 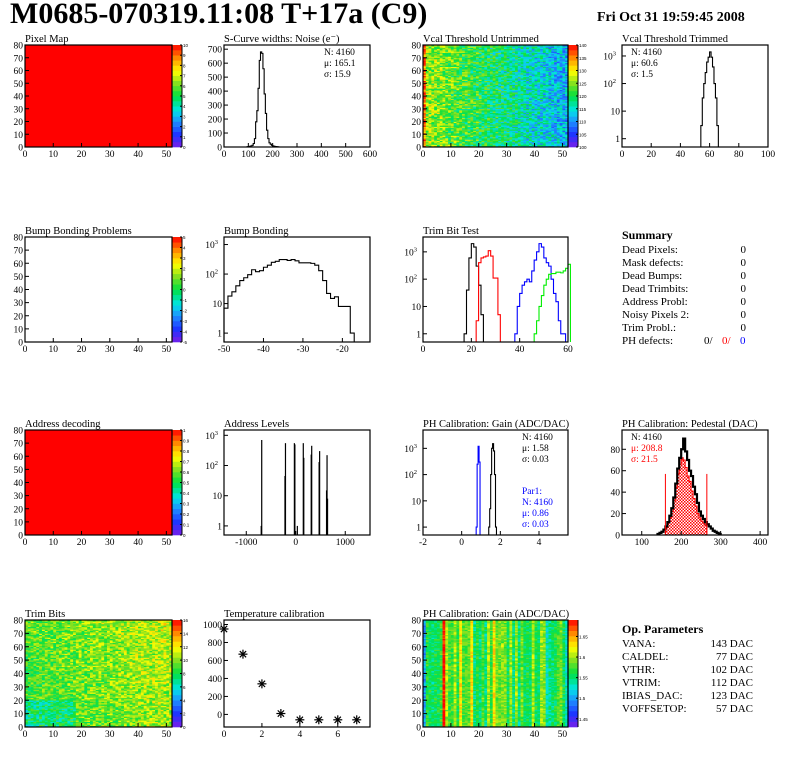 I want to click on colorbar-tick-label: 4, so click(x=184, y=106).